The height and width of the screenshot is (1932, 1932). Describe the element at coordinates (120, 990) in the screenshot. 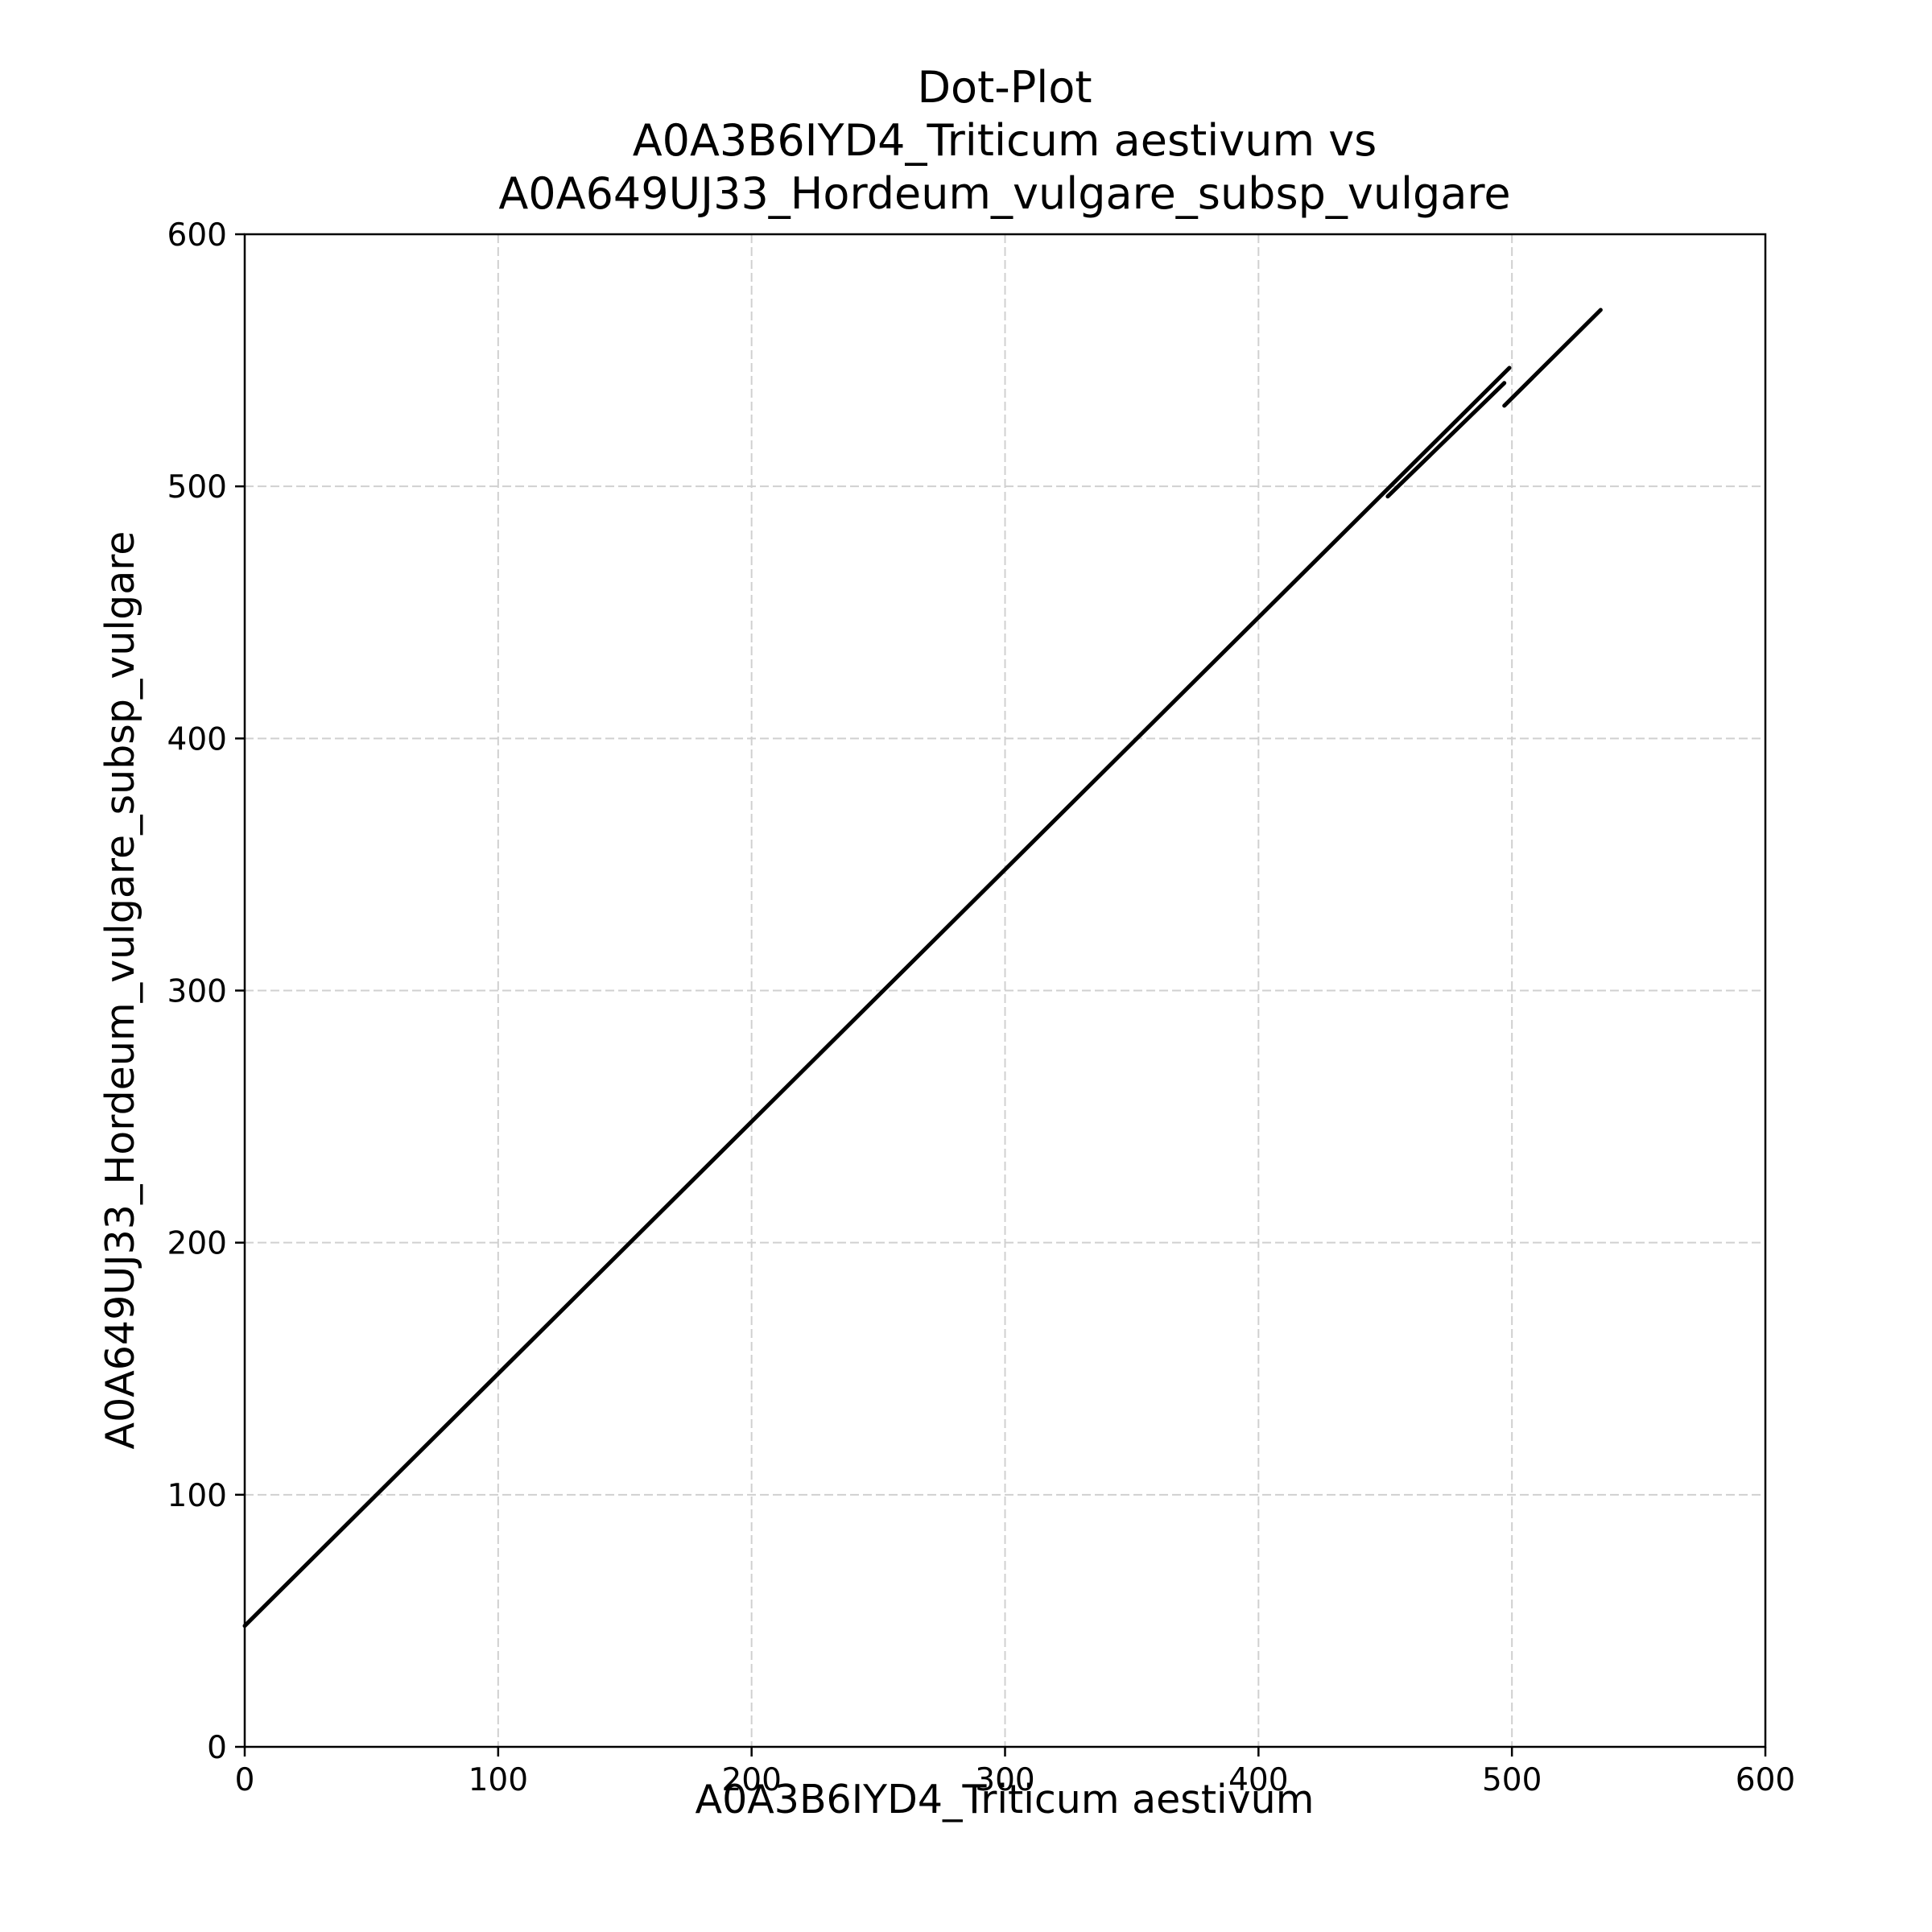

I see `y-axis-label: A0A649UJ33_Hordeum_vulgare_subsp_vulgare` at that location.